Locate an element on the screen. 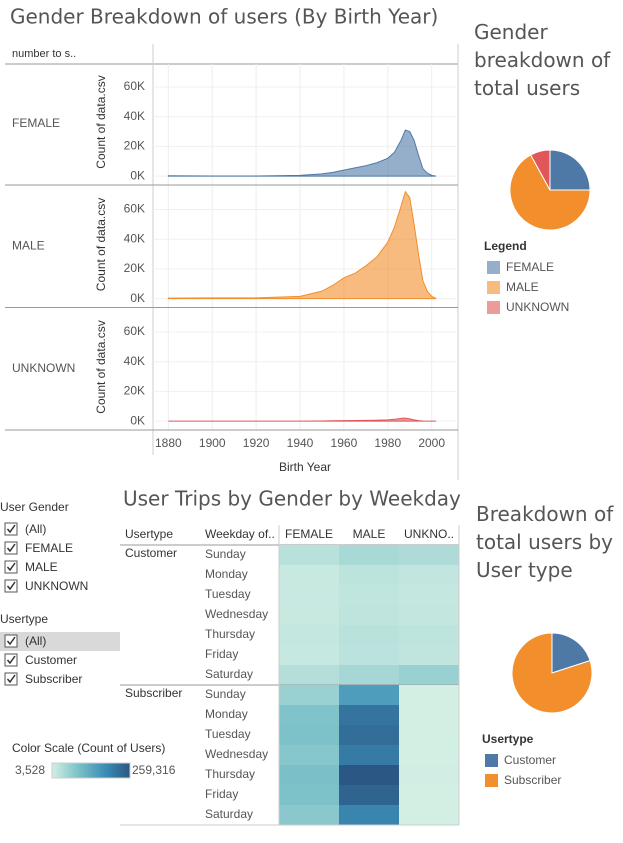  option-label: FEMALE is located at coordinates (49, 548).